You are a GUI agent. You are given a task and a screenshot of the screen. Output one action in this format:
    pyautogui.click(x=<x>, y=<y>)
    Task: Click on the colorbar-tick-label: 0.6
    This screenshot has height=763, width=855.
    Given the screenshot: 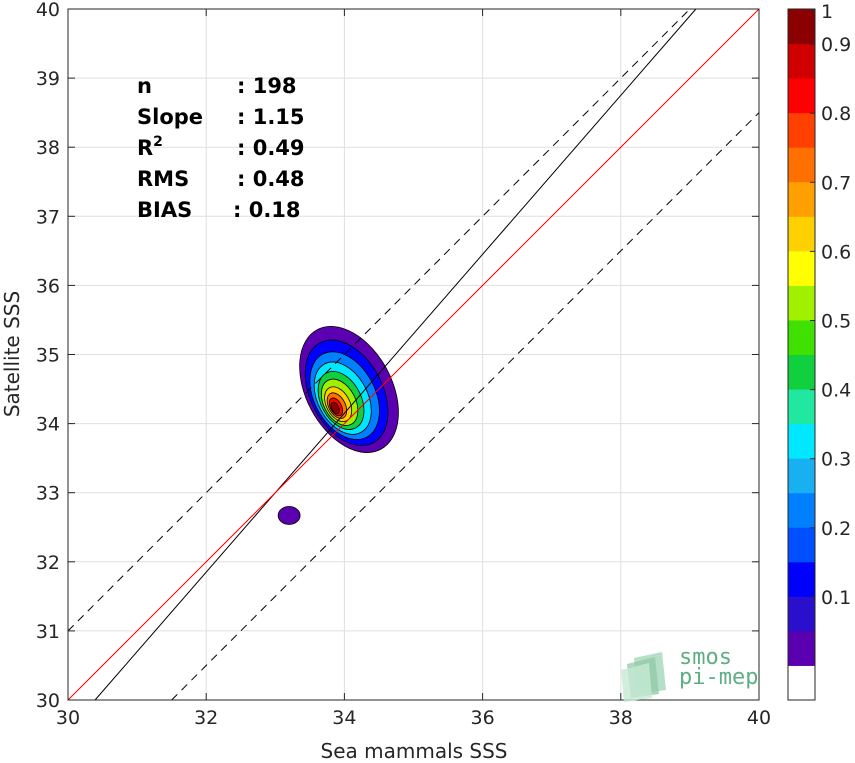 What is the action you would take?
    pyautogui.click(x=836, y=252)
    